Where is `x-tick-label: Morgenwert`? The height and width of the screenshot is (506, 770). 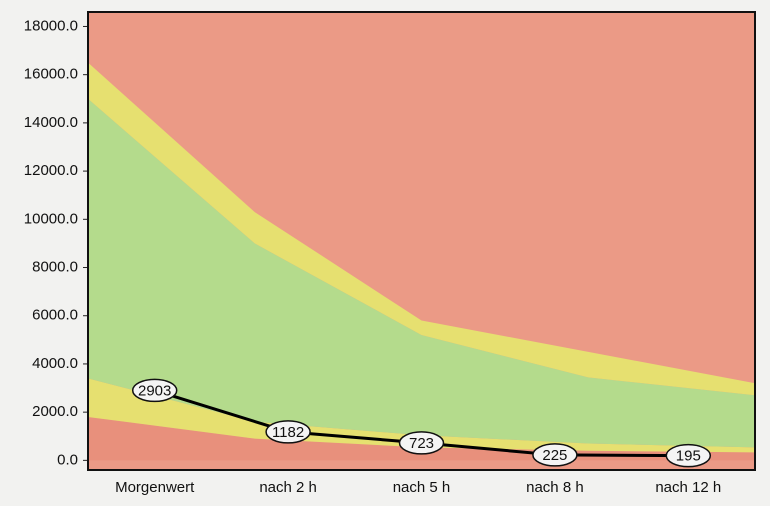 x-tick-label: Morgenwert is located at coordinates (155, 487).